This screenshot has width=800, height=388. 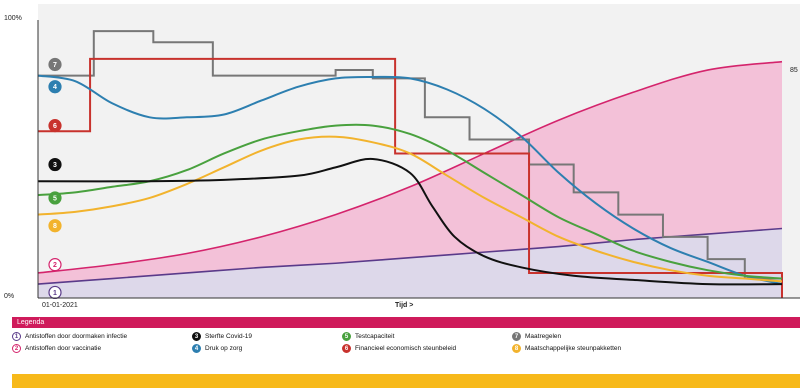 I want to click on marker-8-label: 8, so click(x=55, y=226).